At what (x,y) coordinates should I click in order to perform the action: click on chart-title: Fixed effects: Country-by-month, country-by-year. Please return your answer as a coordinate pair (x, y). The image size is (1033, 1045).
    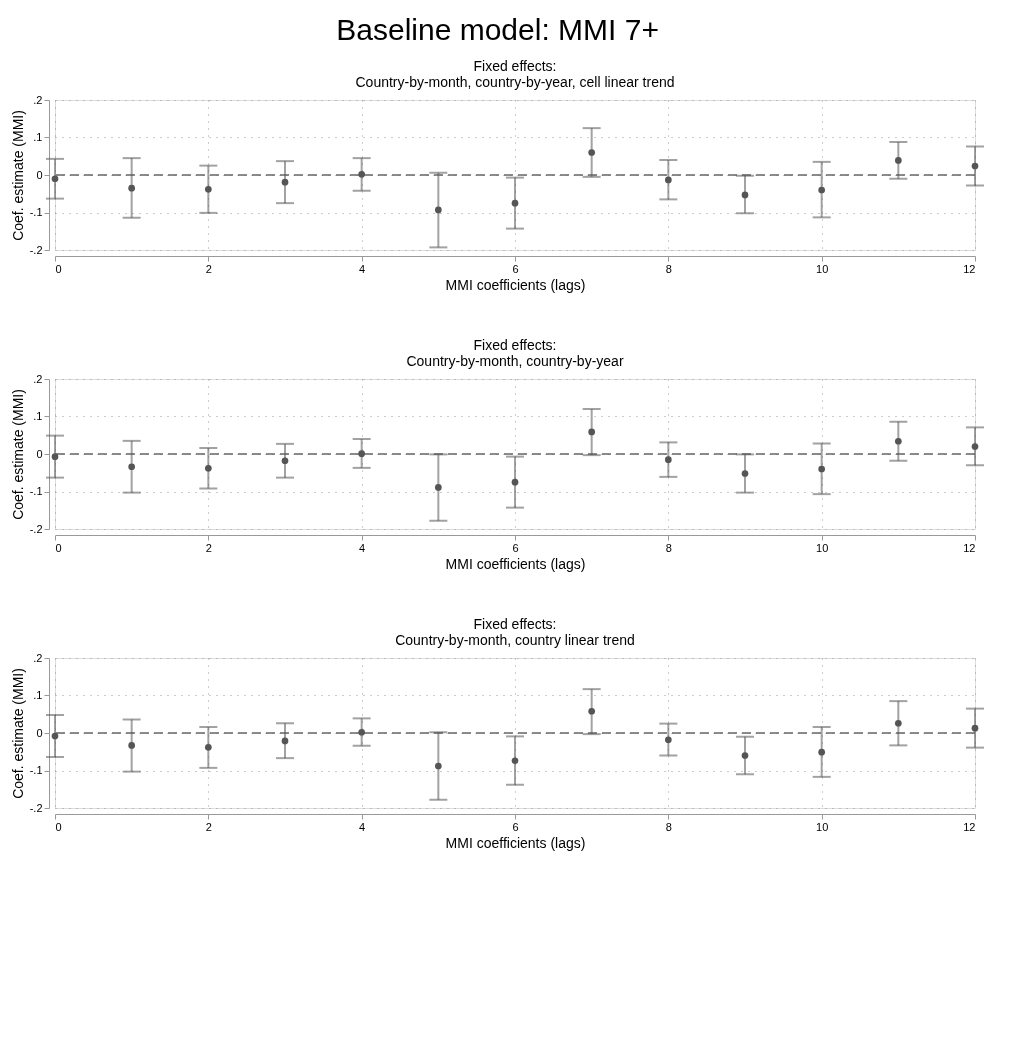
    Looking at the image, I should click on (515, 353).